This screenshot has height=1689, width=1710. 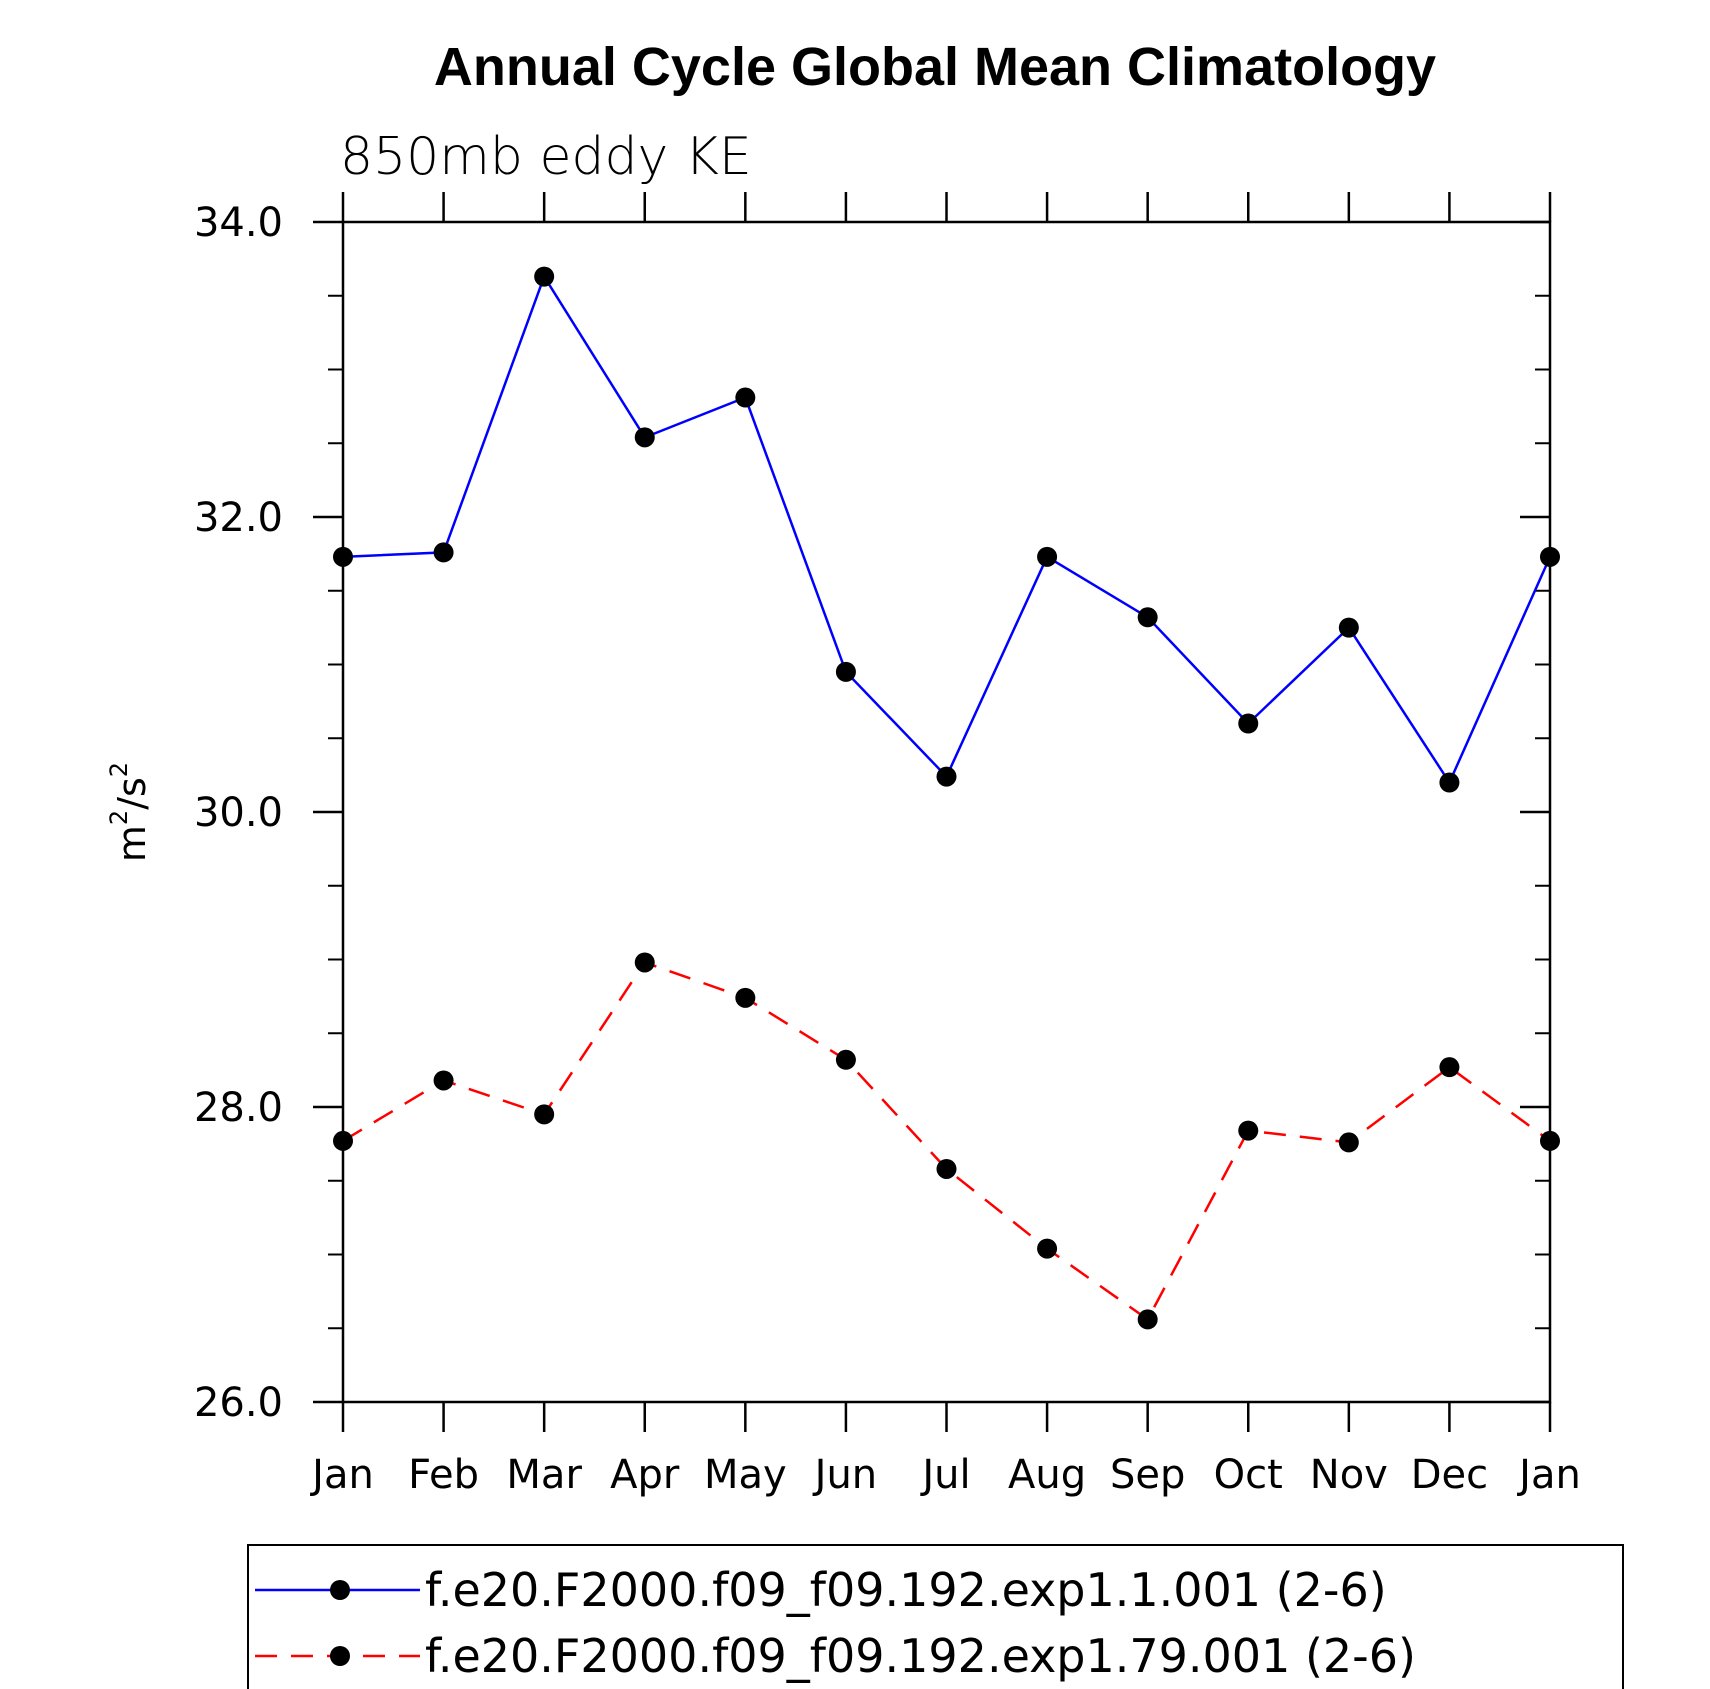 What do you see at coordinates (944, 1475) in the screenshot?
I see `x-tick-label: Jul` at bounding box center [944, 1475].